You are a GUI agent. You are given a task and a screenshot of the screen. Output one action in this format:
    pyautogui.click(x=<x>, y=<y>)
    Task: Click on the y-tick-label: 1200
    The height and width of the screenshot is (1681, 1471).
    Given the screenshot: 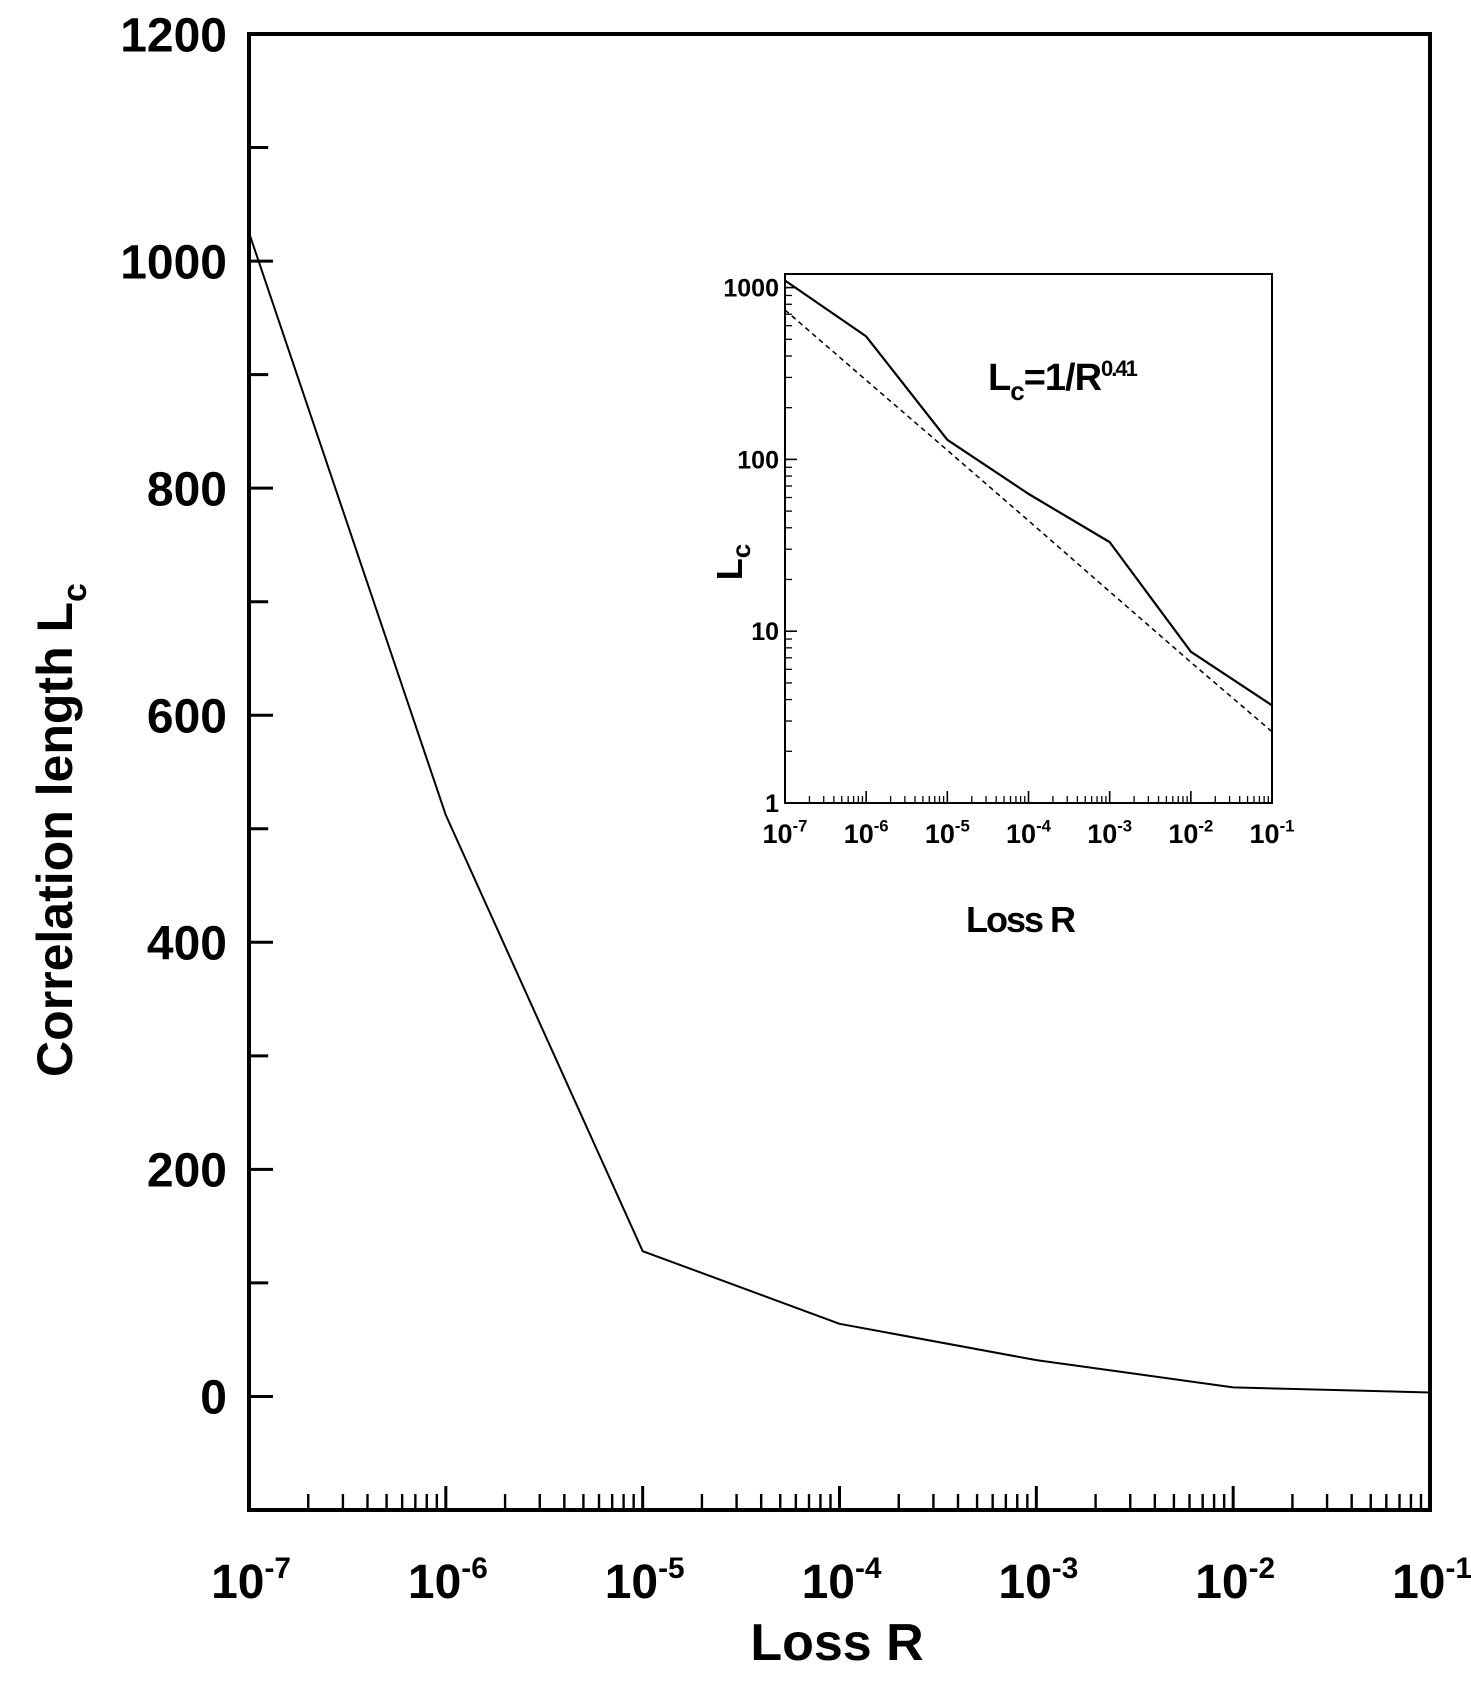 What is the action you would take?
    pyautogui.click(x=173, y=35)
    